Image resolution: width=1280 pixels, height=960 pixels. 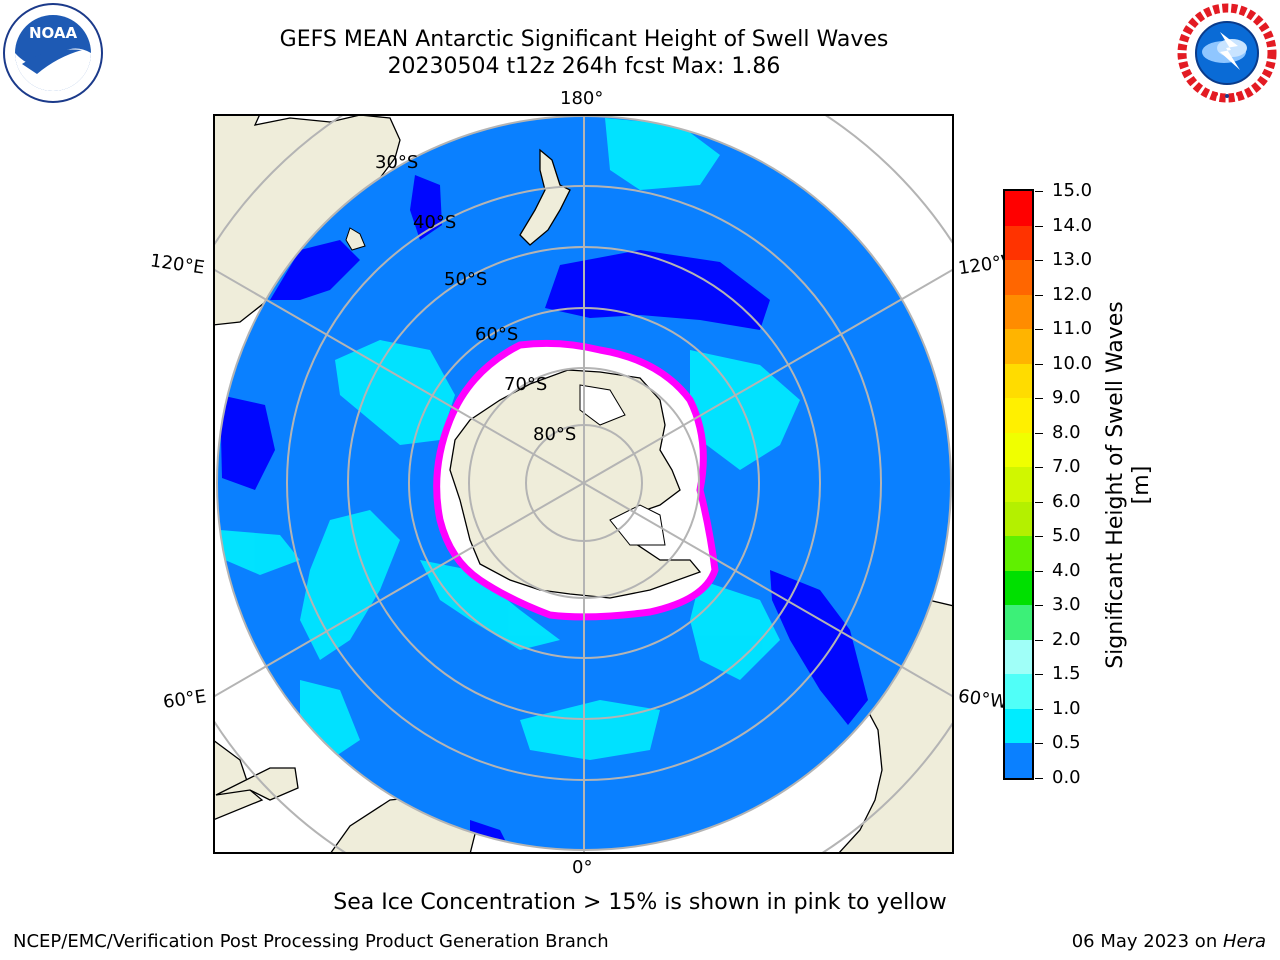 What do you see at coordinates (1072, 260) in the screenshot?
I see `colorbar-tick-label: 13.0` at bounding box center [1072, 260].